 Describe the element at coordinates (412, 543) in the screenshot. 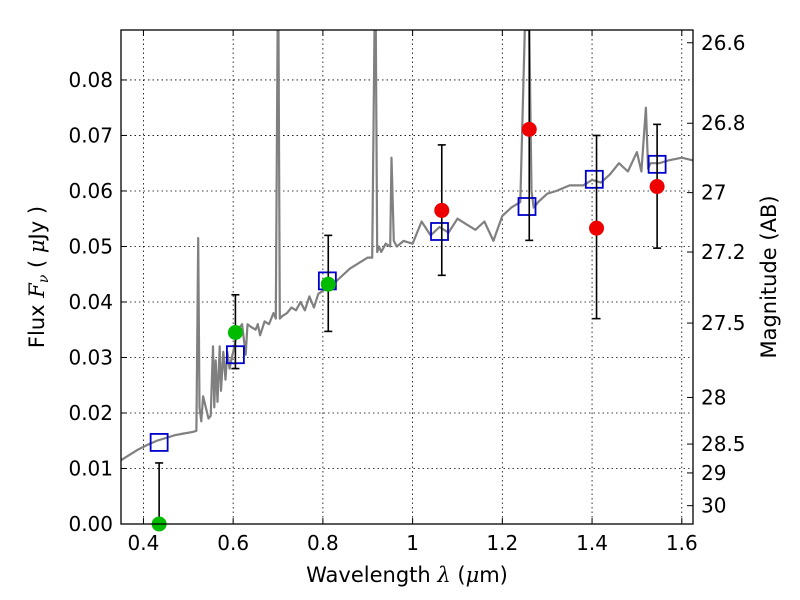

I see `x-tick-label: 1` at that location.